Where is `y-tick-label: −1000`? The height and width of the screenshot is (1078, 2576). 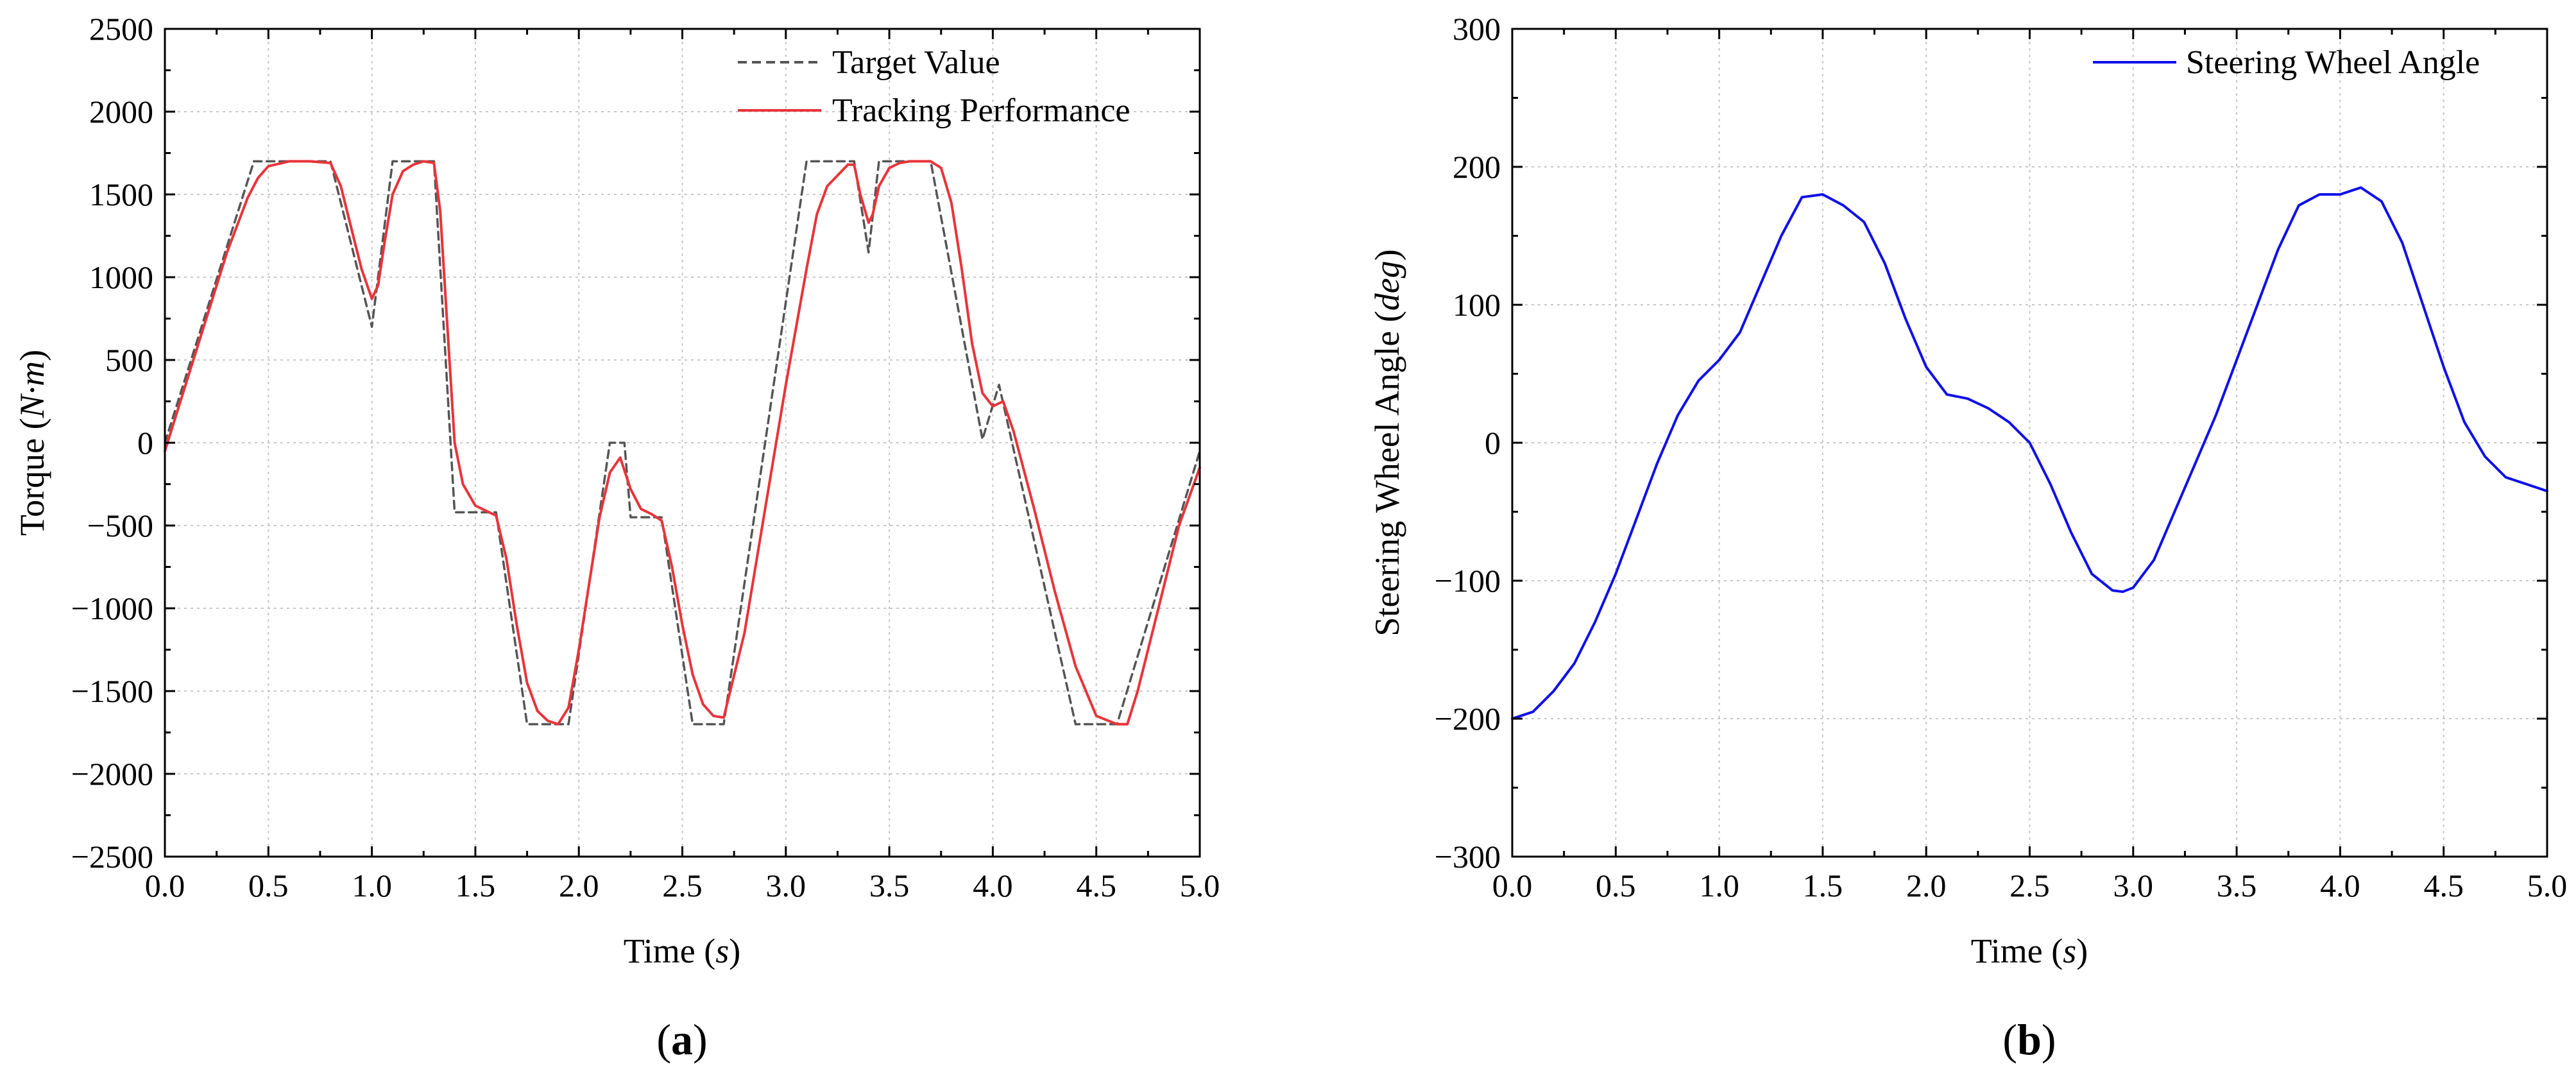 y-tick-label: −1000 is located at coordinates (112, 608).